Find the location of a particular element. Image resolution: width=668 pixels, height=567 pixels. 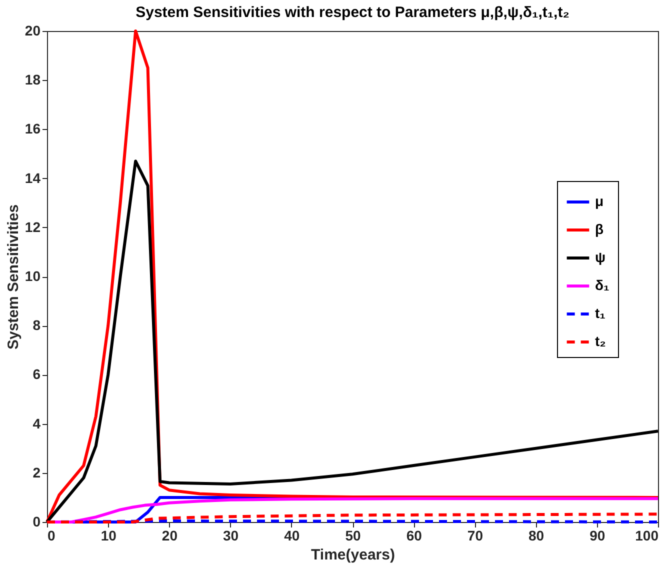

y-axis-title: System Sensitivities is located at coordinates (13, 277).